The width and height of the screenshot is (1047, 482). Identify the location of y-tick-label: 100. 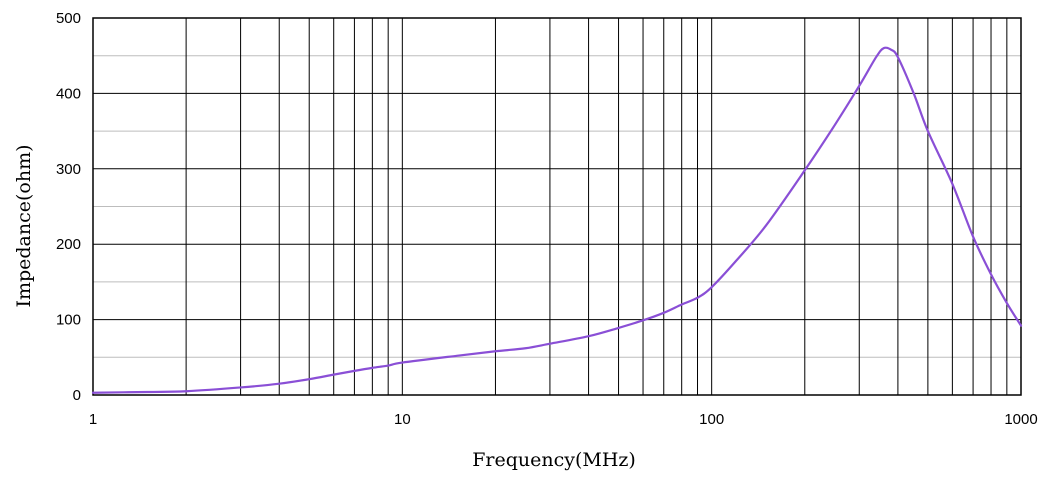
(68, 320).